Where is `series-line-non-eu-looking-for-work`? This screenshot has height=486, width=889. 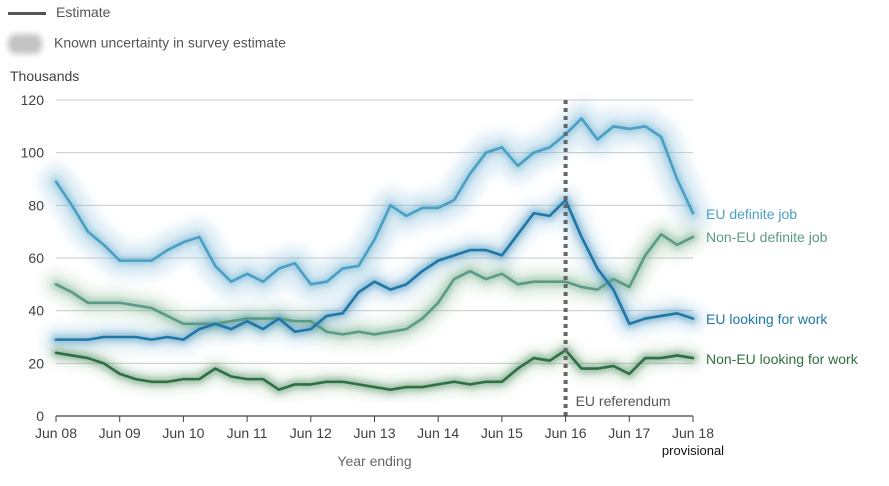
series-line-non-eu-looking-for-work is located at coordinates (374, 369).